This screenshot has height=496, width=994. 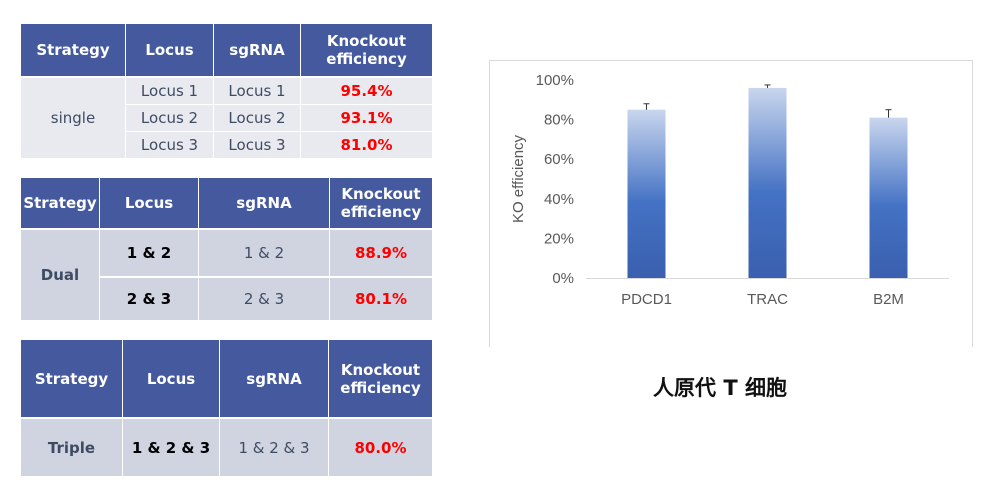 I want to click on sgrna-cell-text: Locus 1, so click(x=257, y=91).